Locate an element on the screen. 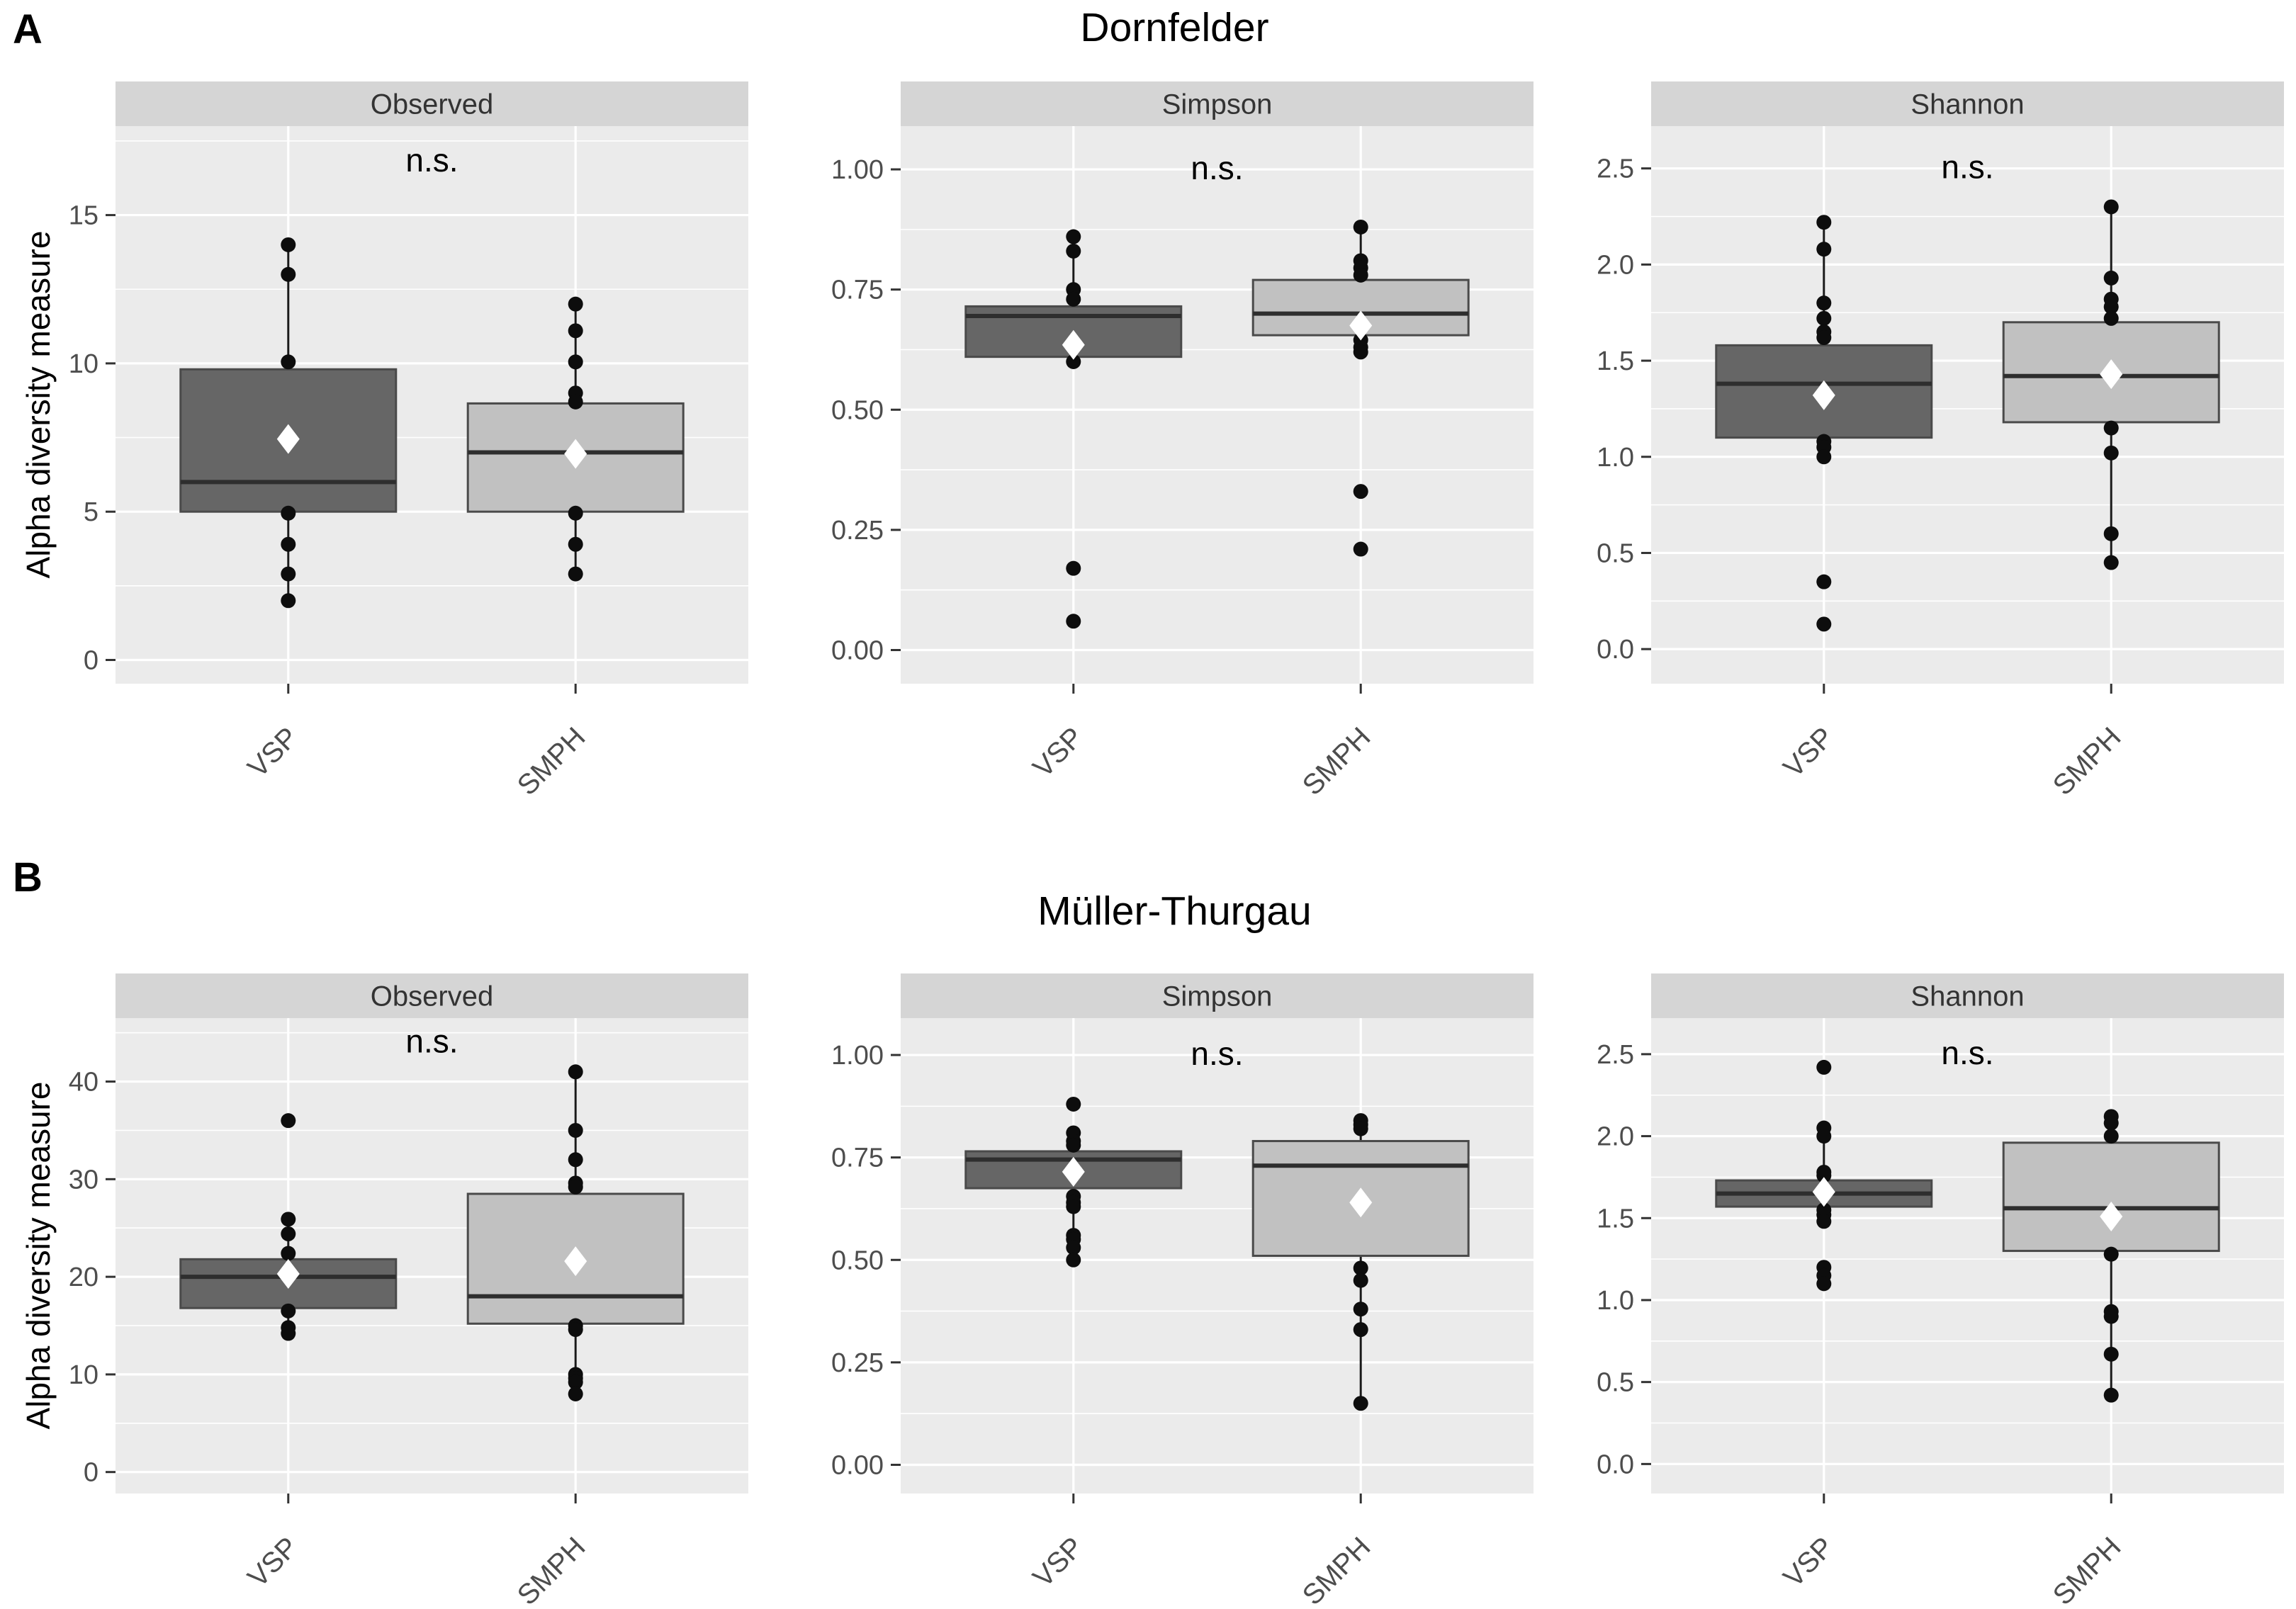  y-tick-label: 0.75 is located at coordinates (857, 1158).